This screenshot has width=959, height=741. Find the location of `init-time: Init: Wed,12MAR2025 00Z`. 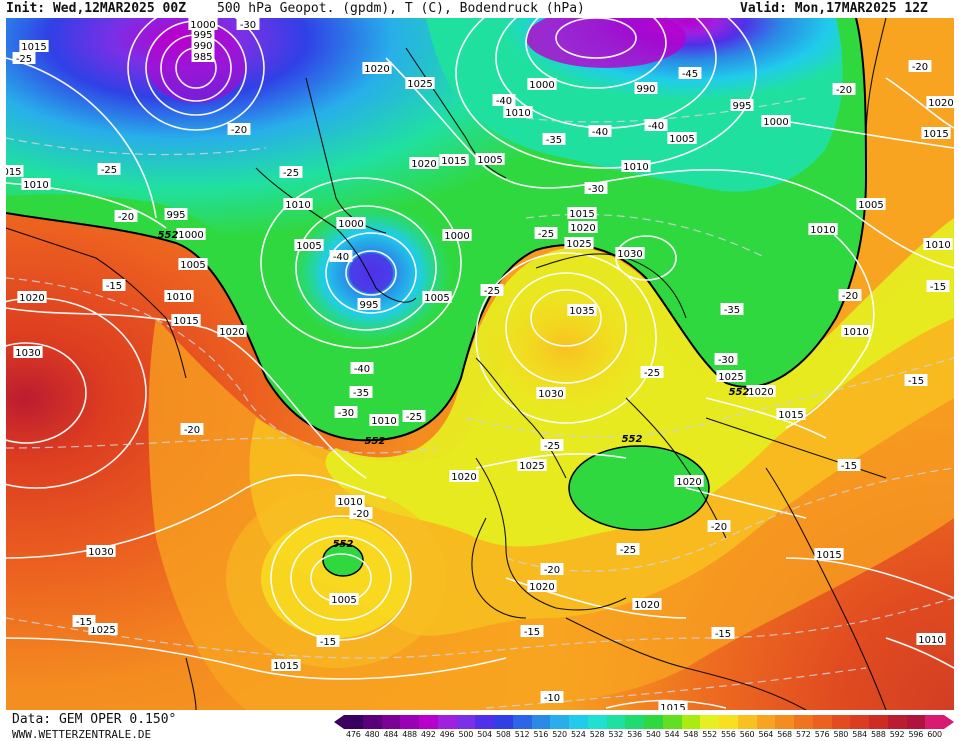

init-time: Init: Wed,12MAR2025 00Z is located at coordinates (96, 8).